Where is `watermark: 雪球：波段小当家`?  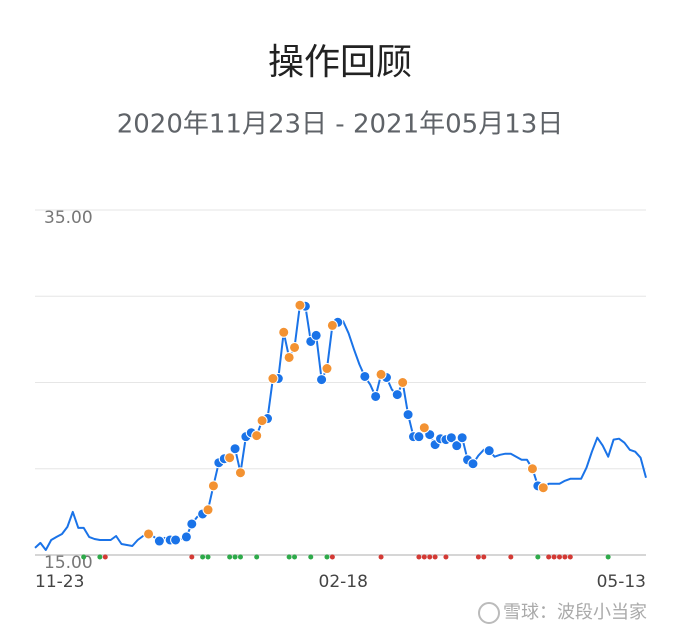
watermark: 雪球：波段小当家 is located at coordinates (562, 613).